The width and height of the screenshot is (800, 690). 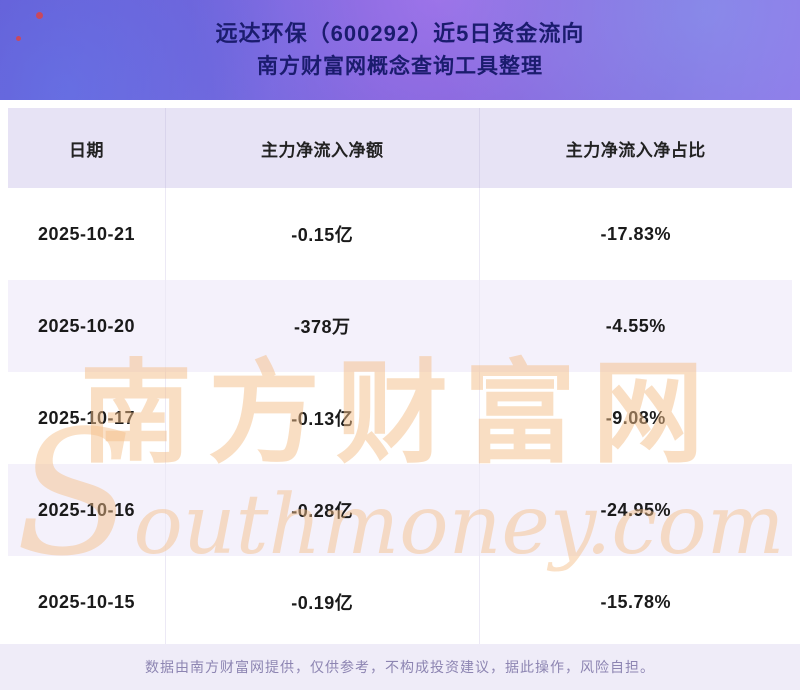 What do you see at coordinates (86, 417) in the screenshot?
I see `cell-date: 2025-10-17` at bounding box center [86, 417].